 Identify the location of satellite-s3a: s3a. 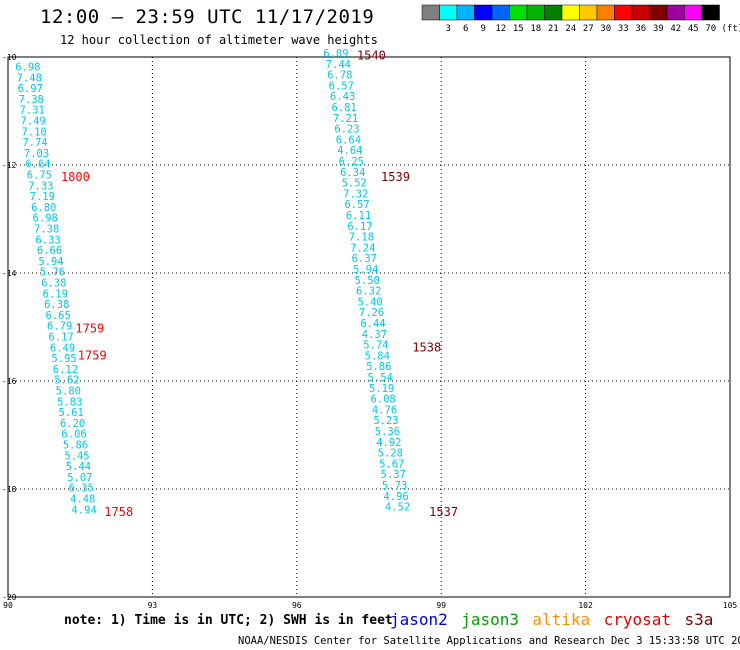
(699, 619).